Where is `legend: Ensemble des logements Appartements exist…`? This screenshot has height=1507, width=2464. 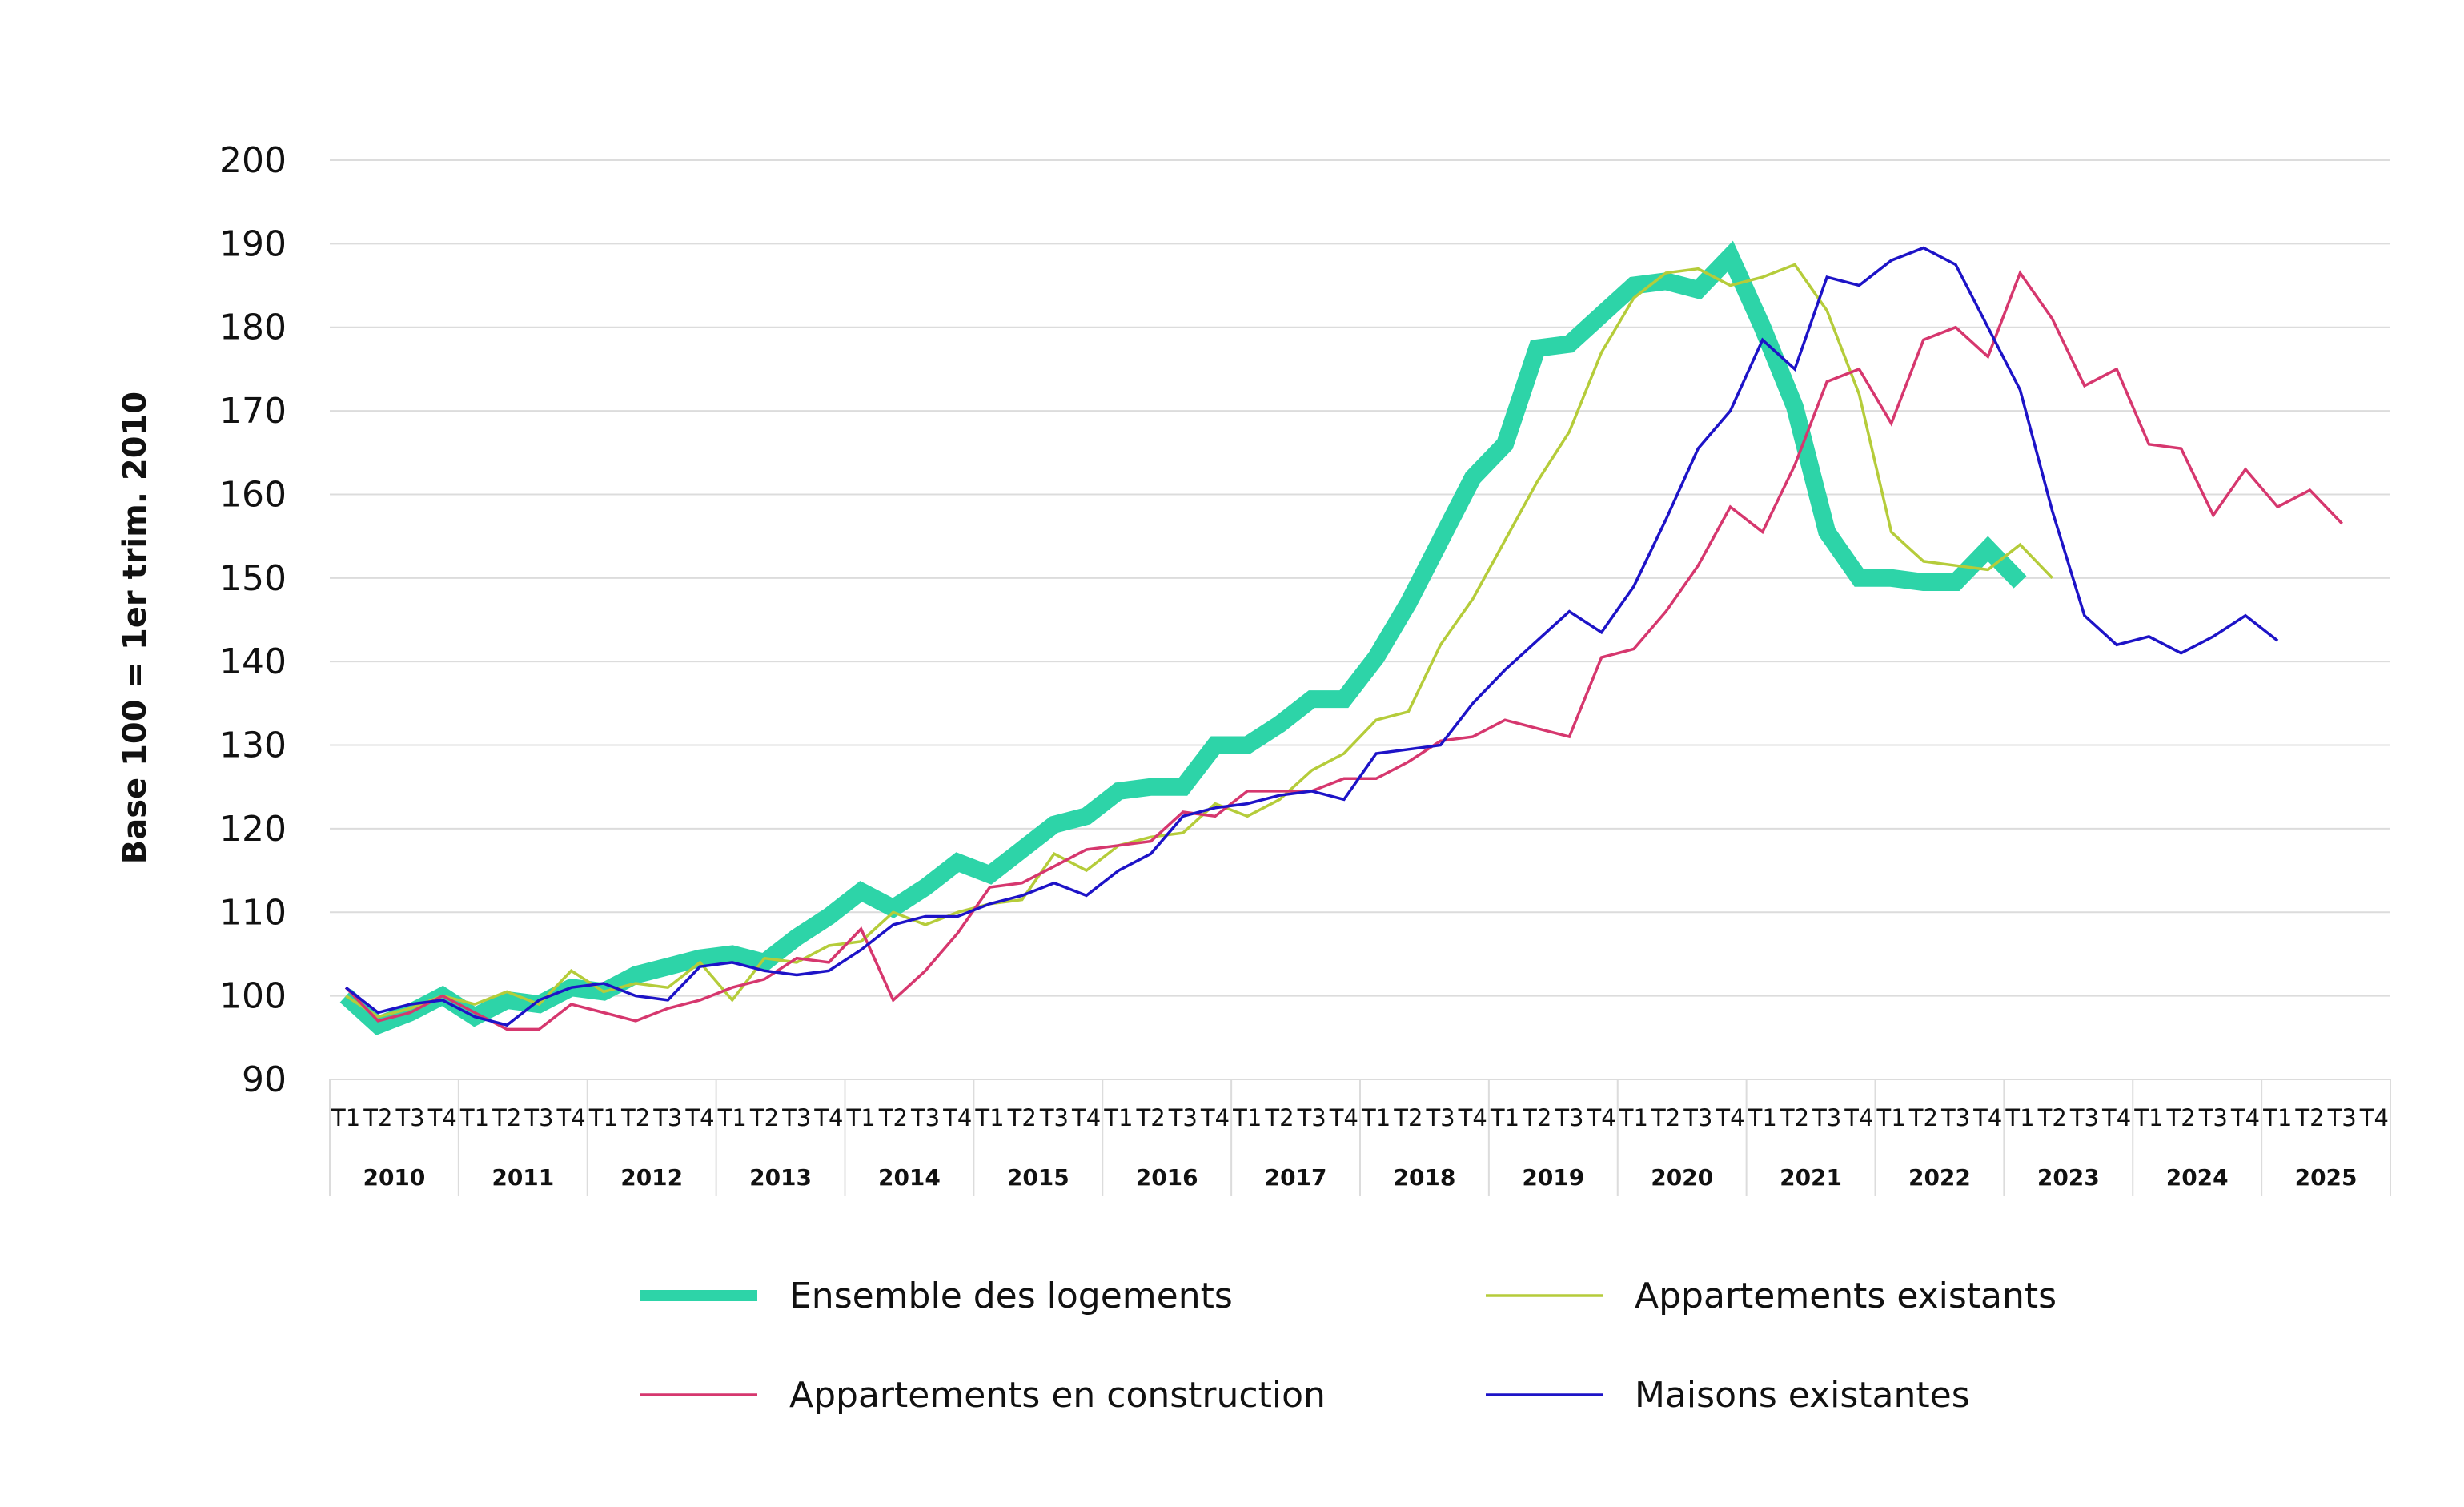
legend: Ensemble des logements Appartements exist… is located at coordinates (1348, 1346).